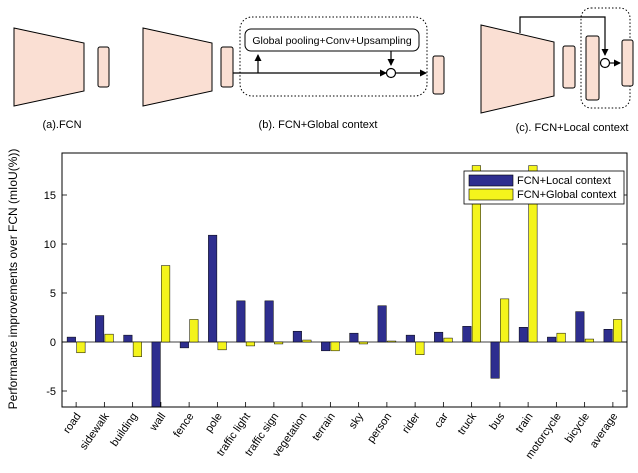  What do you see at coordinates (269, 321) in the screenshot?
I see `bar-local-traffic-sign` at bounding box center [269, 321].